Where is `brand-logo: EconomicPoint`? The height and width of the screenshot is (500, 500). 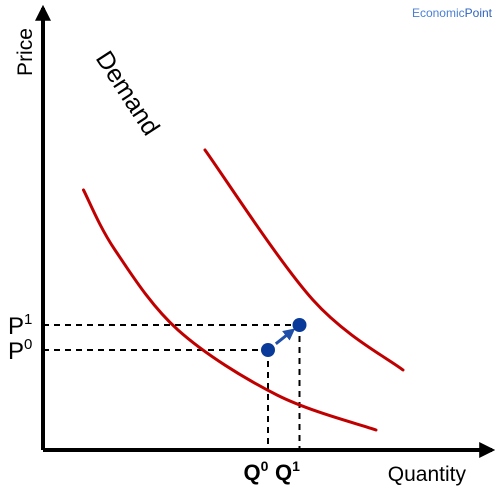 brand-logo: EconomicPoint is located at coordinates (452, 13).